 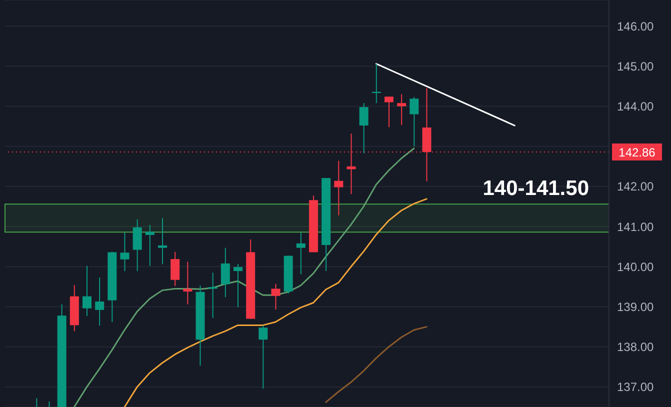 What do you see at coordinates (635, 107) in the screenshot?
I see `y-tick-label: 144.00` at bounding box center [635, 107].